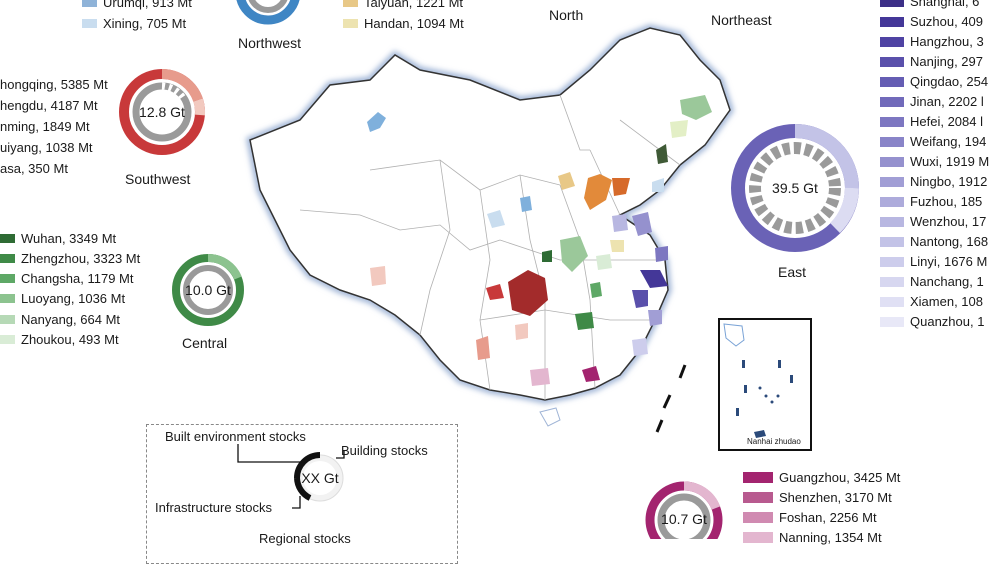 This screenshot has height=564, width=1000. What do you see at coordinates (235, 436) in the screenshot?
I see `key-built-environment: Built environment stocks` at bounding box center [235, 436].